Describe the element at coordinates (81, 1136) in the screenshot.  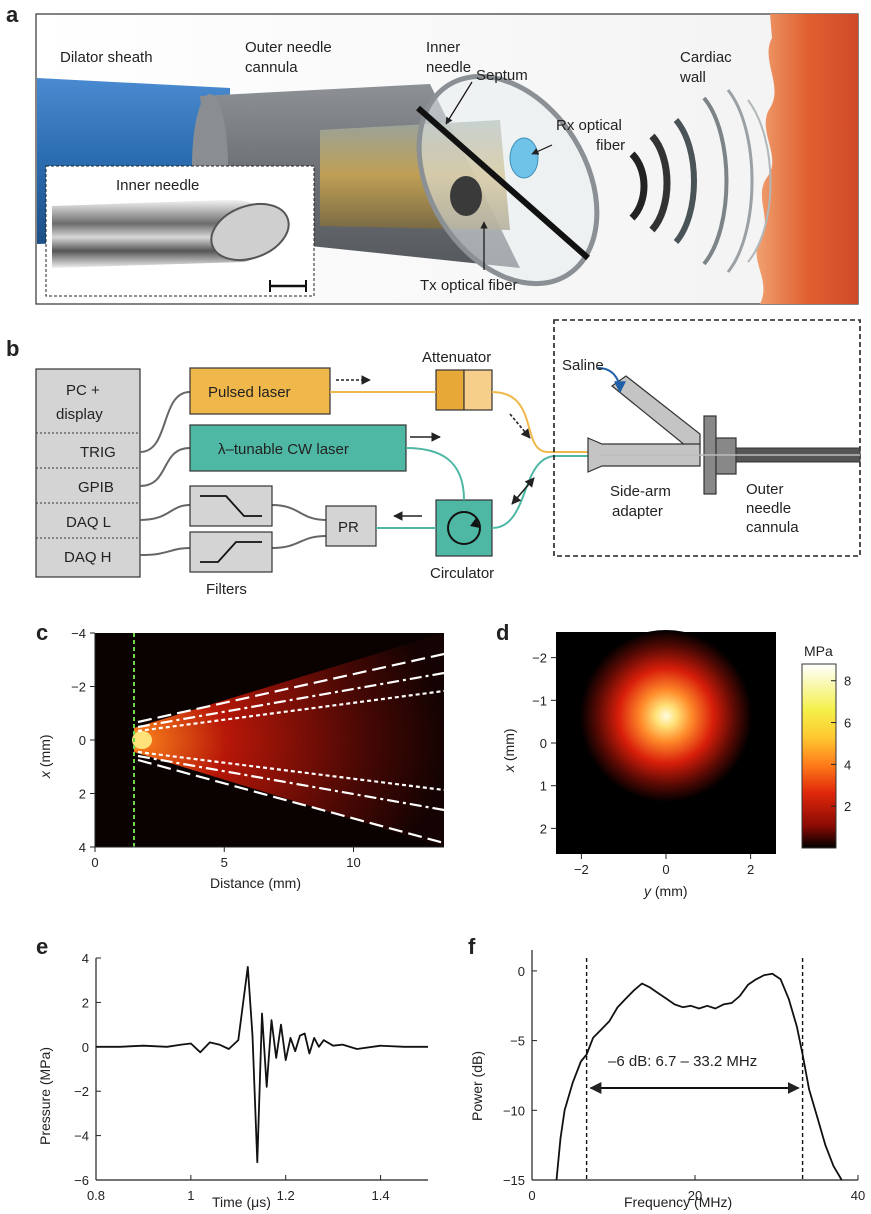
I see `e-y-tick-label: −4` at that location.